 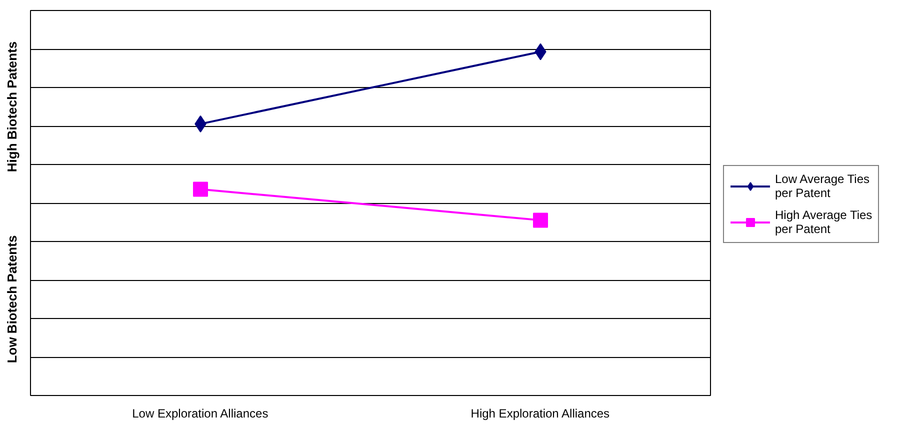 I want to click on x-tick-label: High Exploration Alliances, so click(x=540, y=413).